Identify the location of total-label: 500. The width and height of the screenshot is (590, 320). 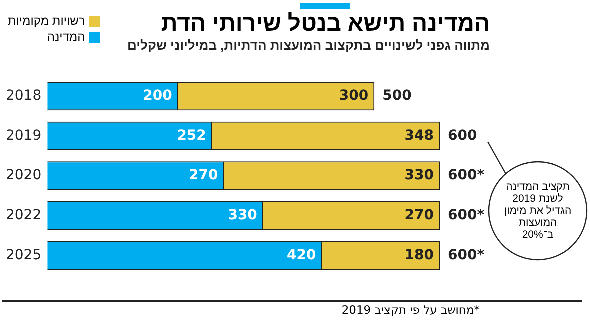
(397, 96).